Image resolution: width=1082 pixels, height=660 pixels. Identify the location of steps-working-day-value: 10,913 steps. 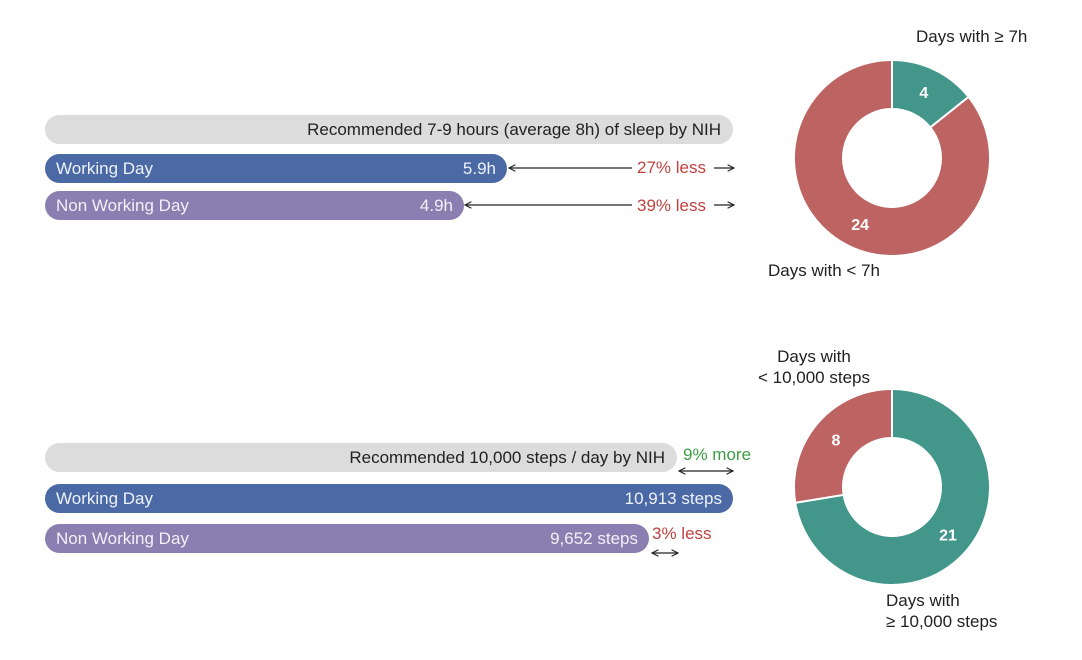
(673, 498).